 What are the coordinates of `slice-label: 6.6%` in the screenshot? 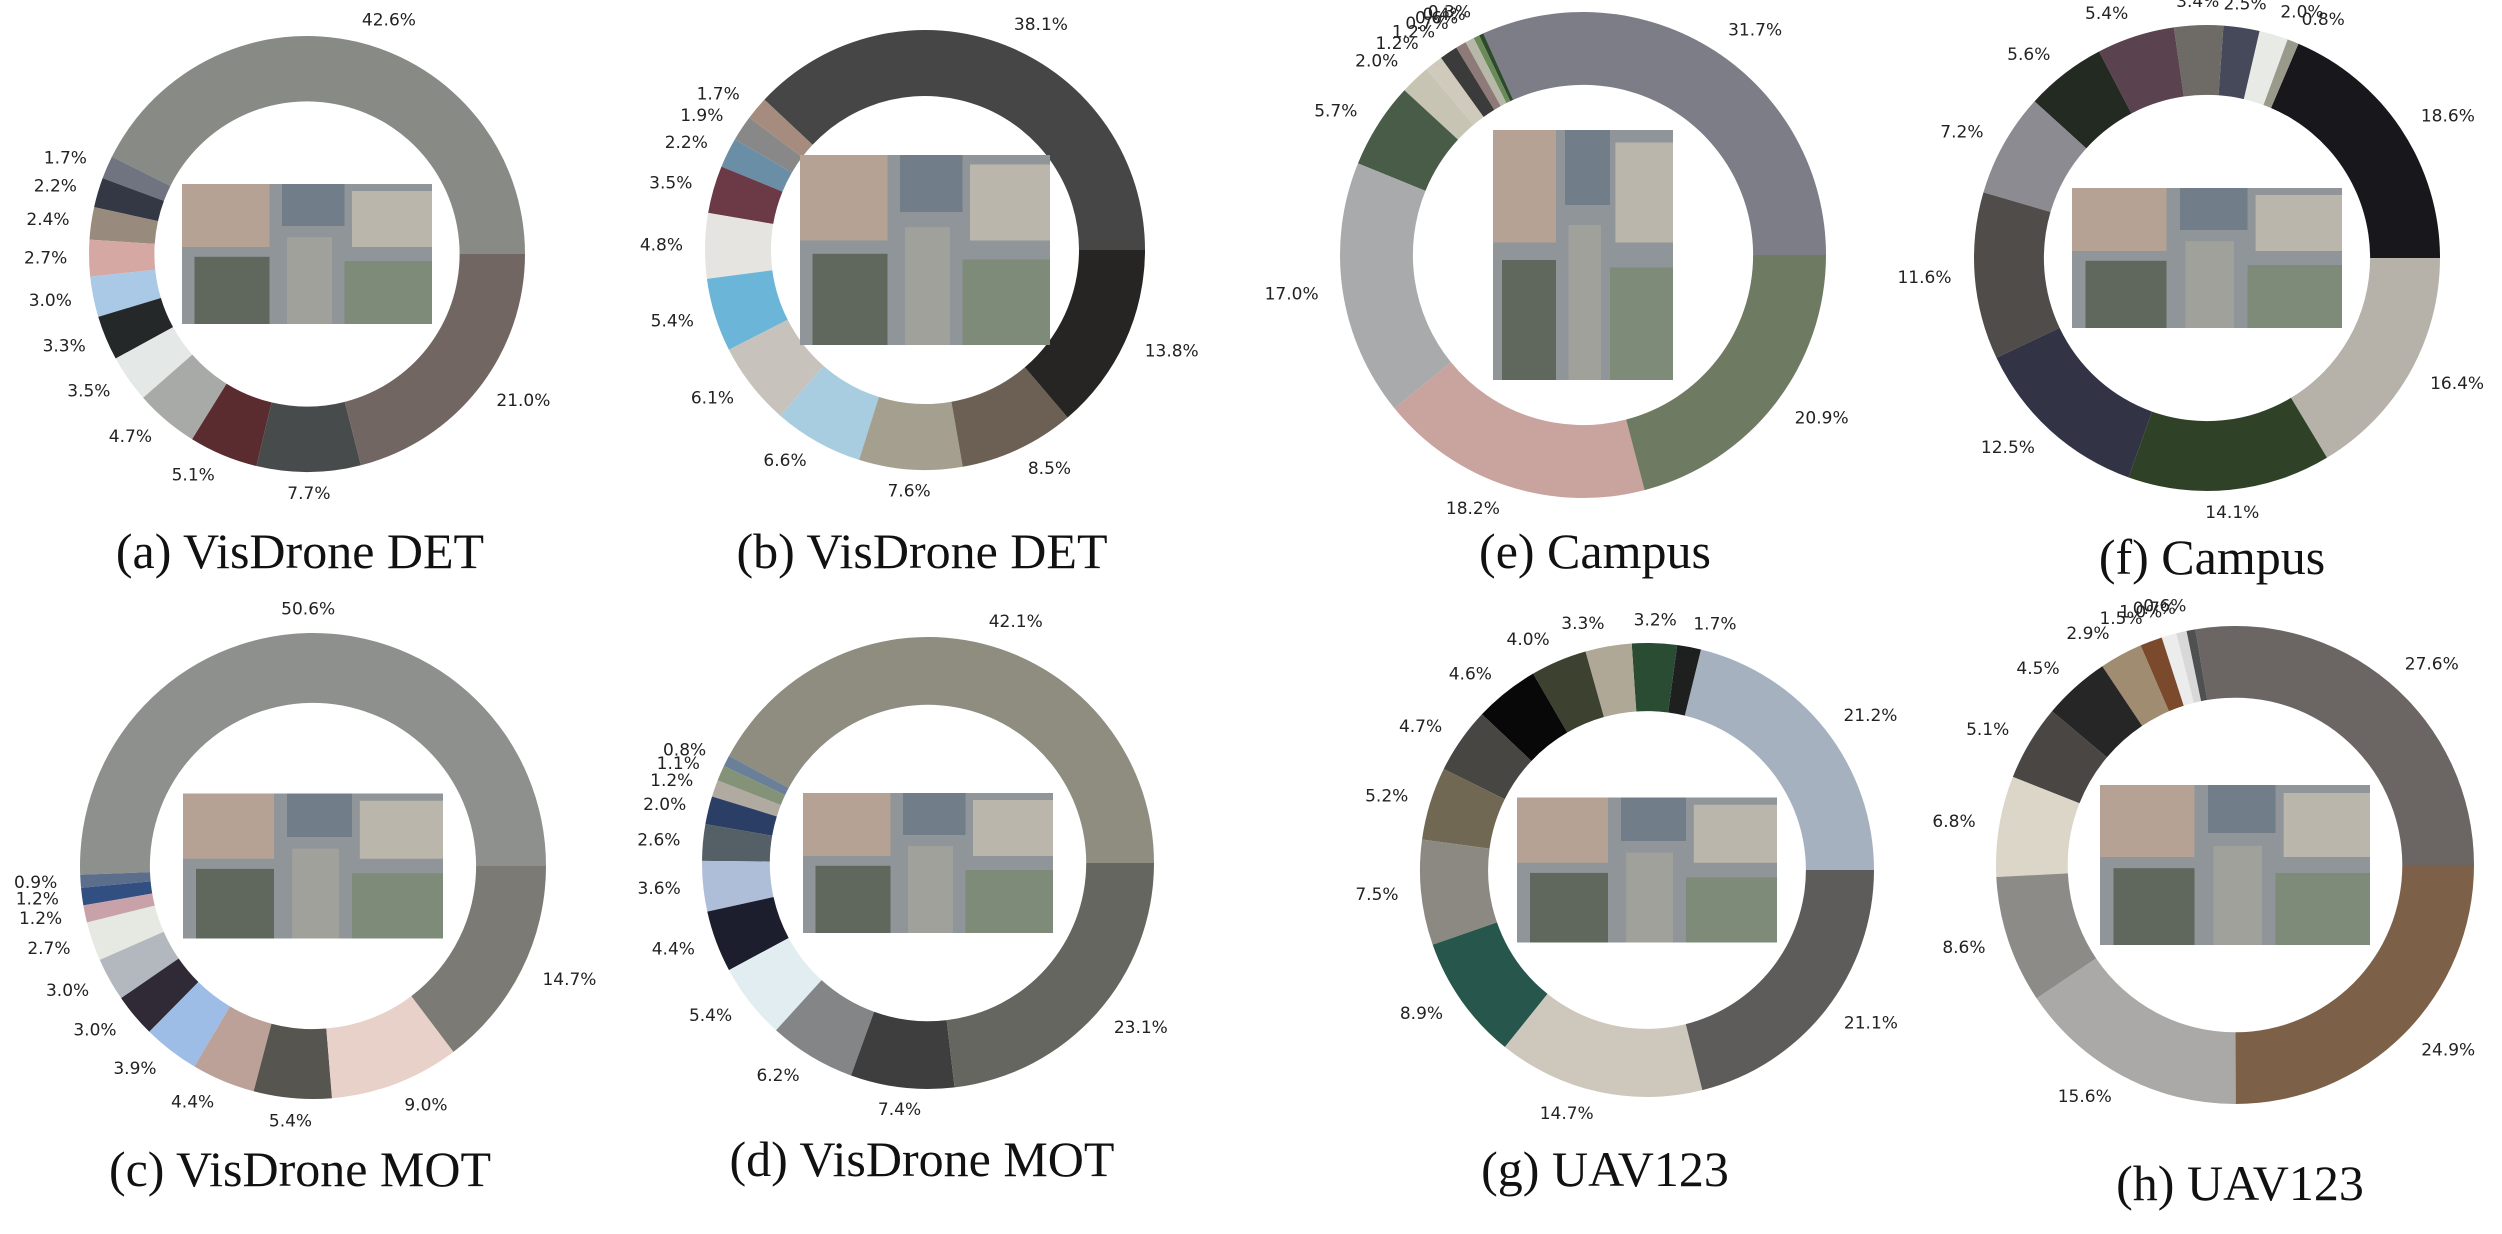 It's located at (784, 461).